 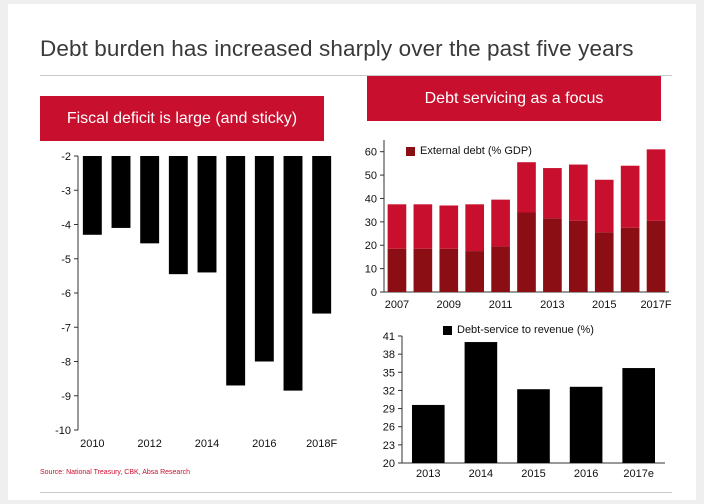 I want to click on external-debt-chart: 0 10 20 30 40 50 60 2007 2009 2011 2013 2015 2017F, so click(x=518, y=225).